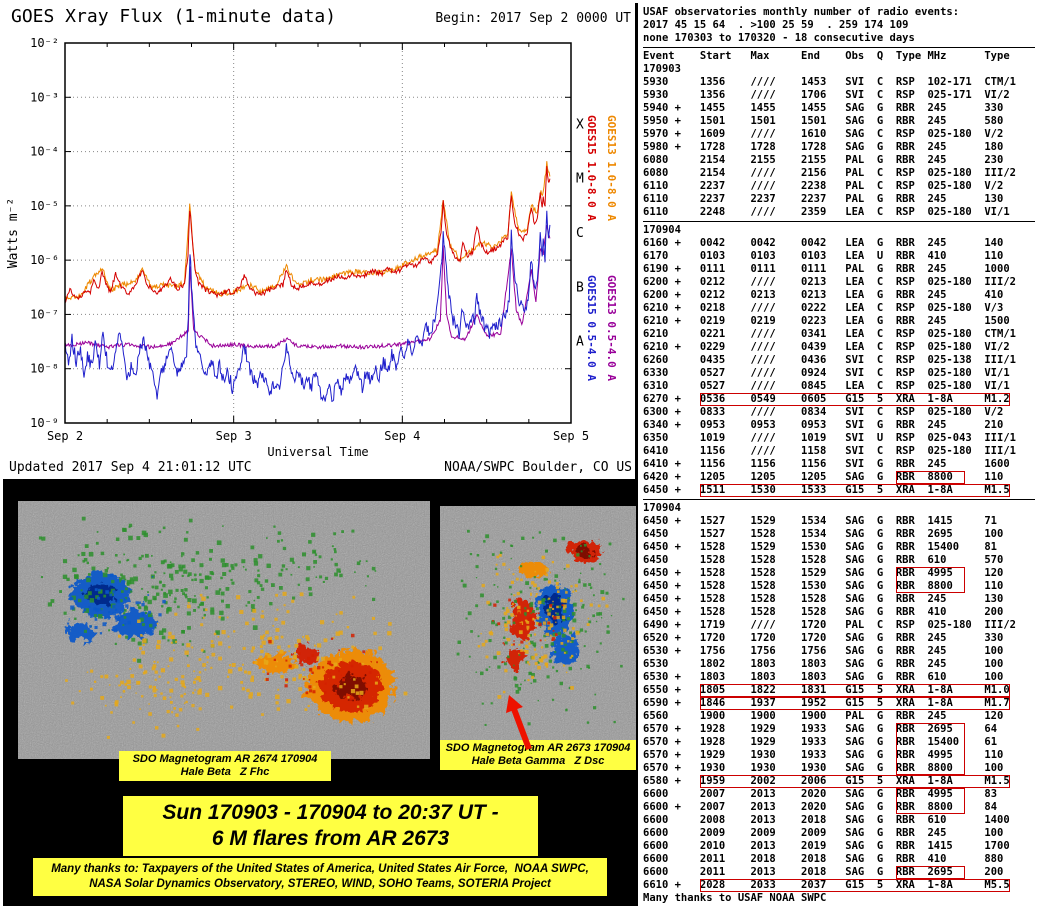  Describe the element at coordinates (823, 755) in the screenshot. I see `usaf-event-row: 6570 + 1929 1930 1933 SAG G RBR 4995 110` at that location.